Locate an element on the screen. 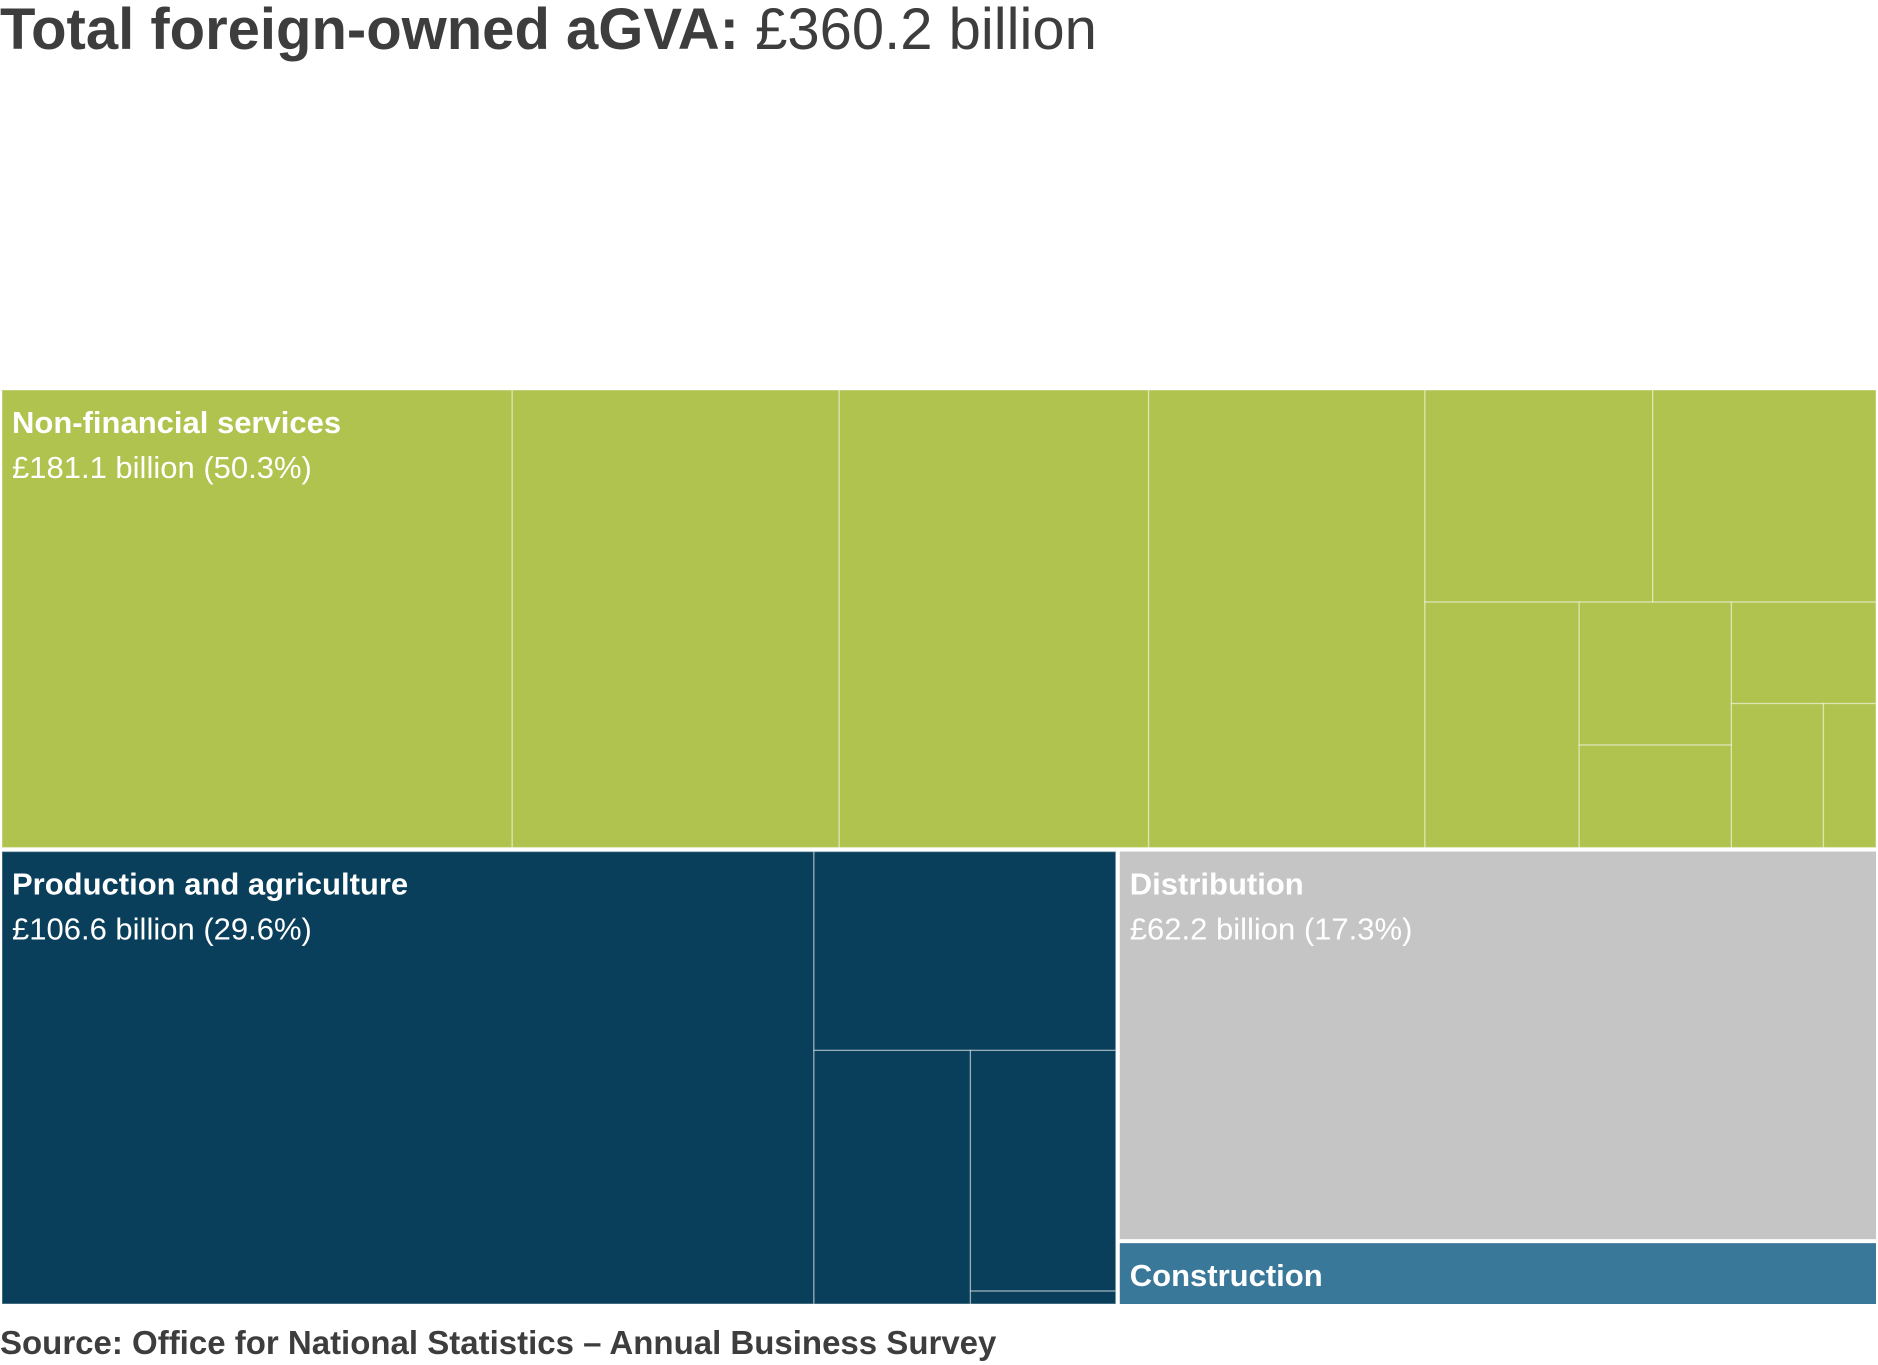 This screenshot has width=1878, height=1365. chart-title-label: Total foreign-owned aGVA: is located at coordinates (369, 31).